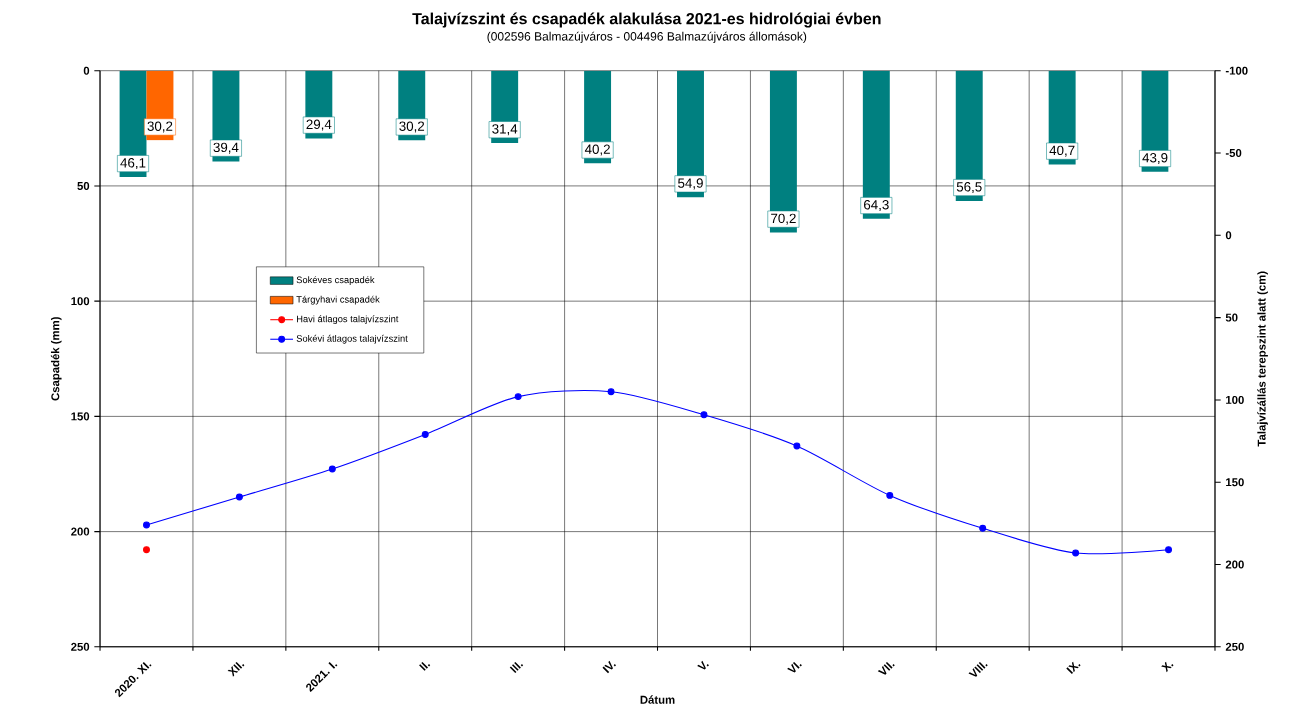  Describe the element at coordinates (1236, 70) in the screenshot. I see `y2-tick-label: -100` at that location.